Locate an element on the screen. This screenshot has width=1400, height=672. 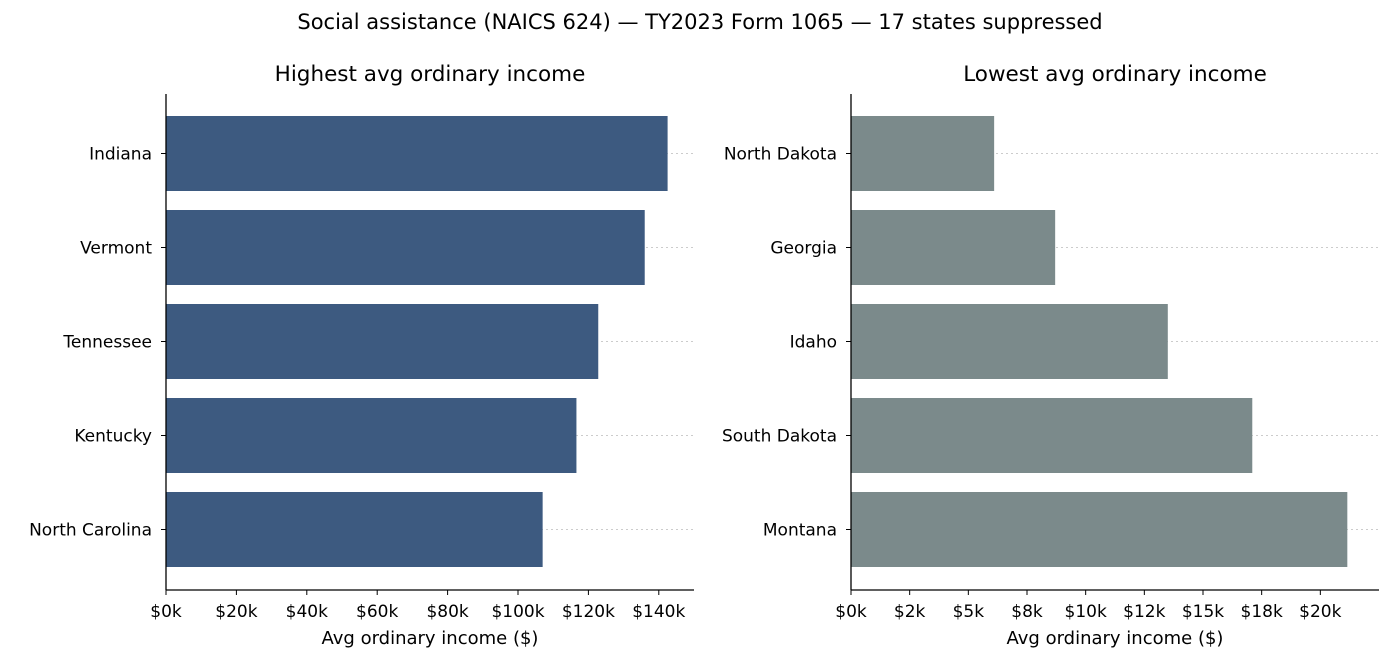
bar-north-carolina is located at coordinates (354, 529).